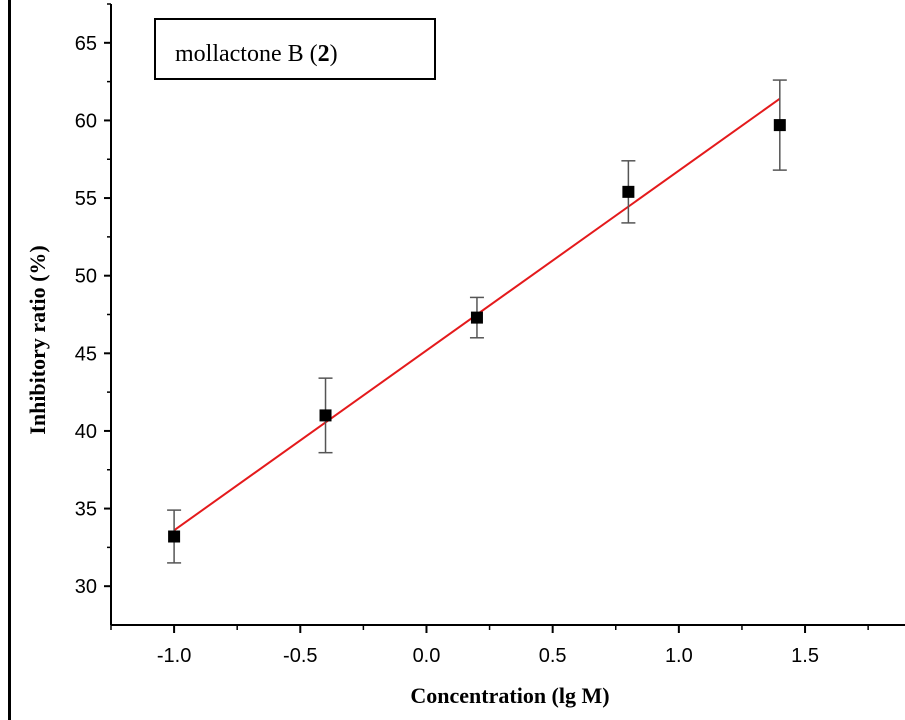  Describe the element at coordinates (86, 121) in the screenshot. I see `y-tick-label: 60` at that location.